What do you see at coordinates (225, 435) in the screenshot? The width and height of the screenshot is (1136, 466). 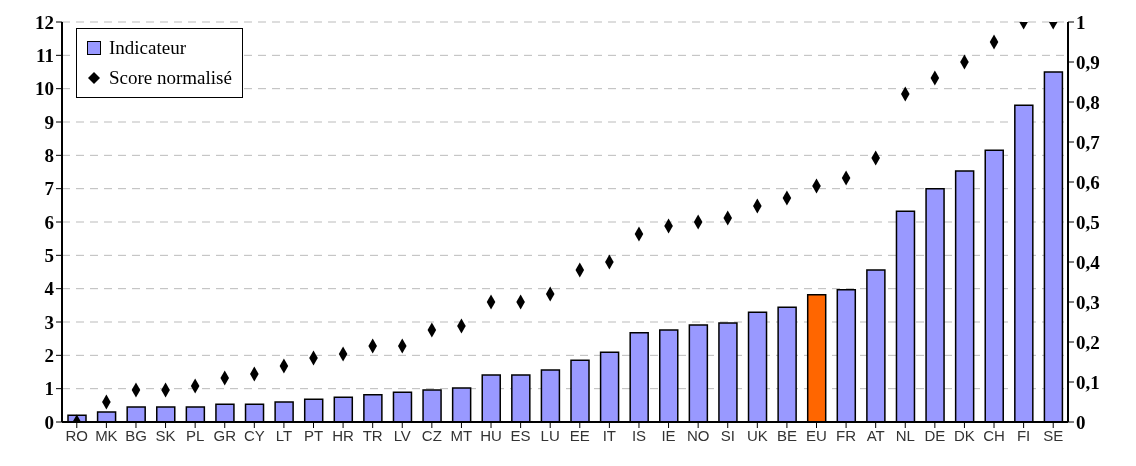 I see `x-tick-label: GR` at bounding box center [225, 435].